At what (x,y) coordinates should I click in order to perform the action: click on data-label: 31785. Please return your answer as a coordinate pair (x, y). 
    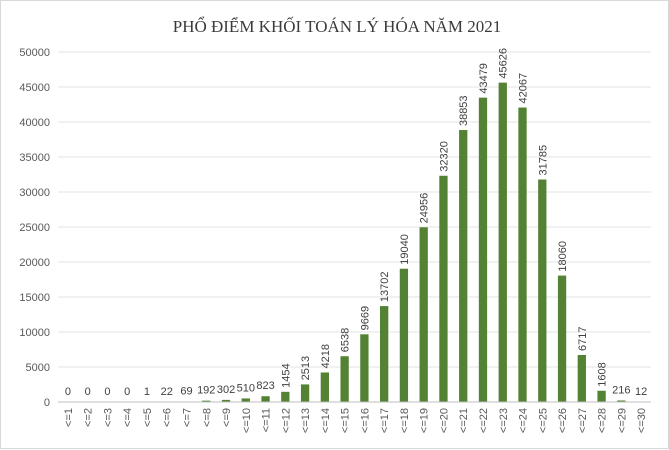
    Looking at the image, I should click on (543, 160).